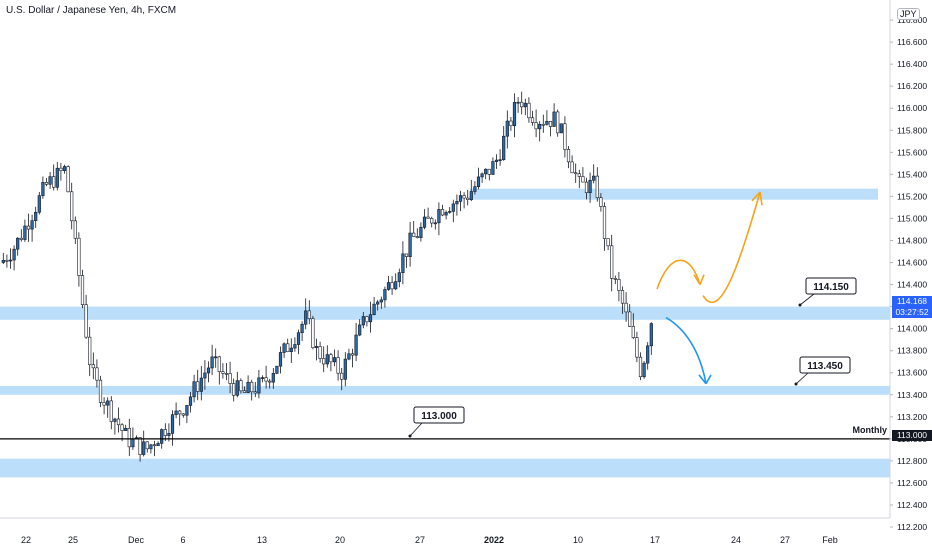 Image resolution: width=932 pixels, height=550 pixels. I want to click on y-tick-label: 115.600, so click(912, 152).